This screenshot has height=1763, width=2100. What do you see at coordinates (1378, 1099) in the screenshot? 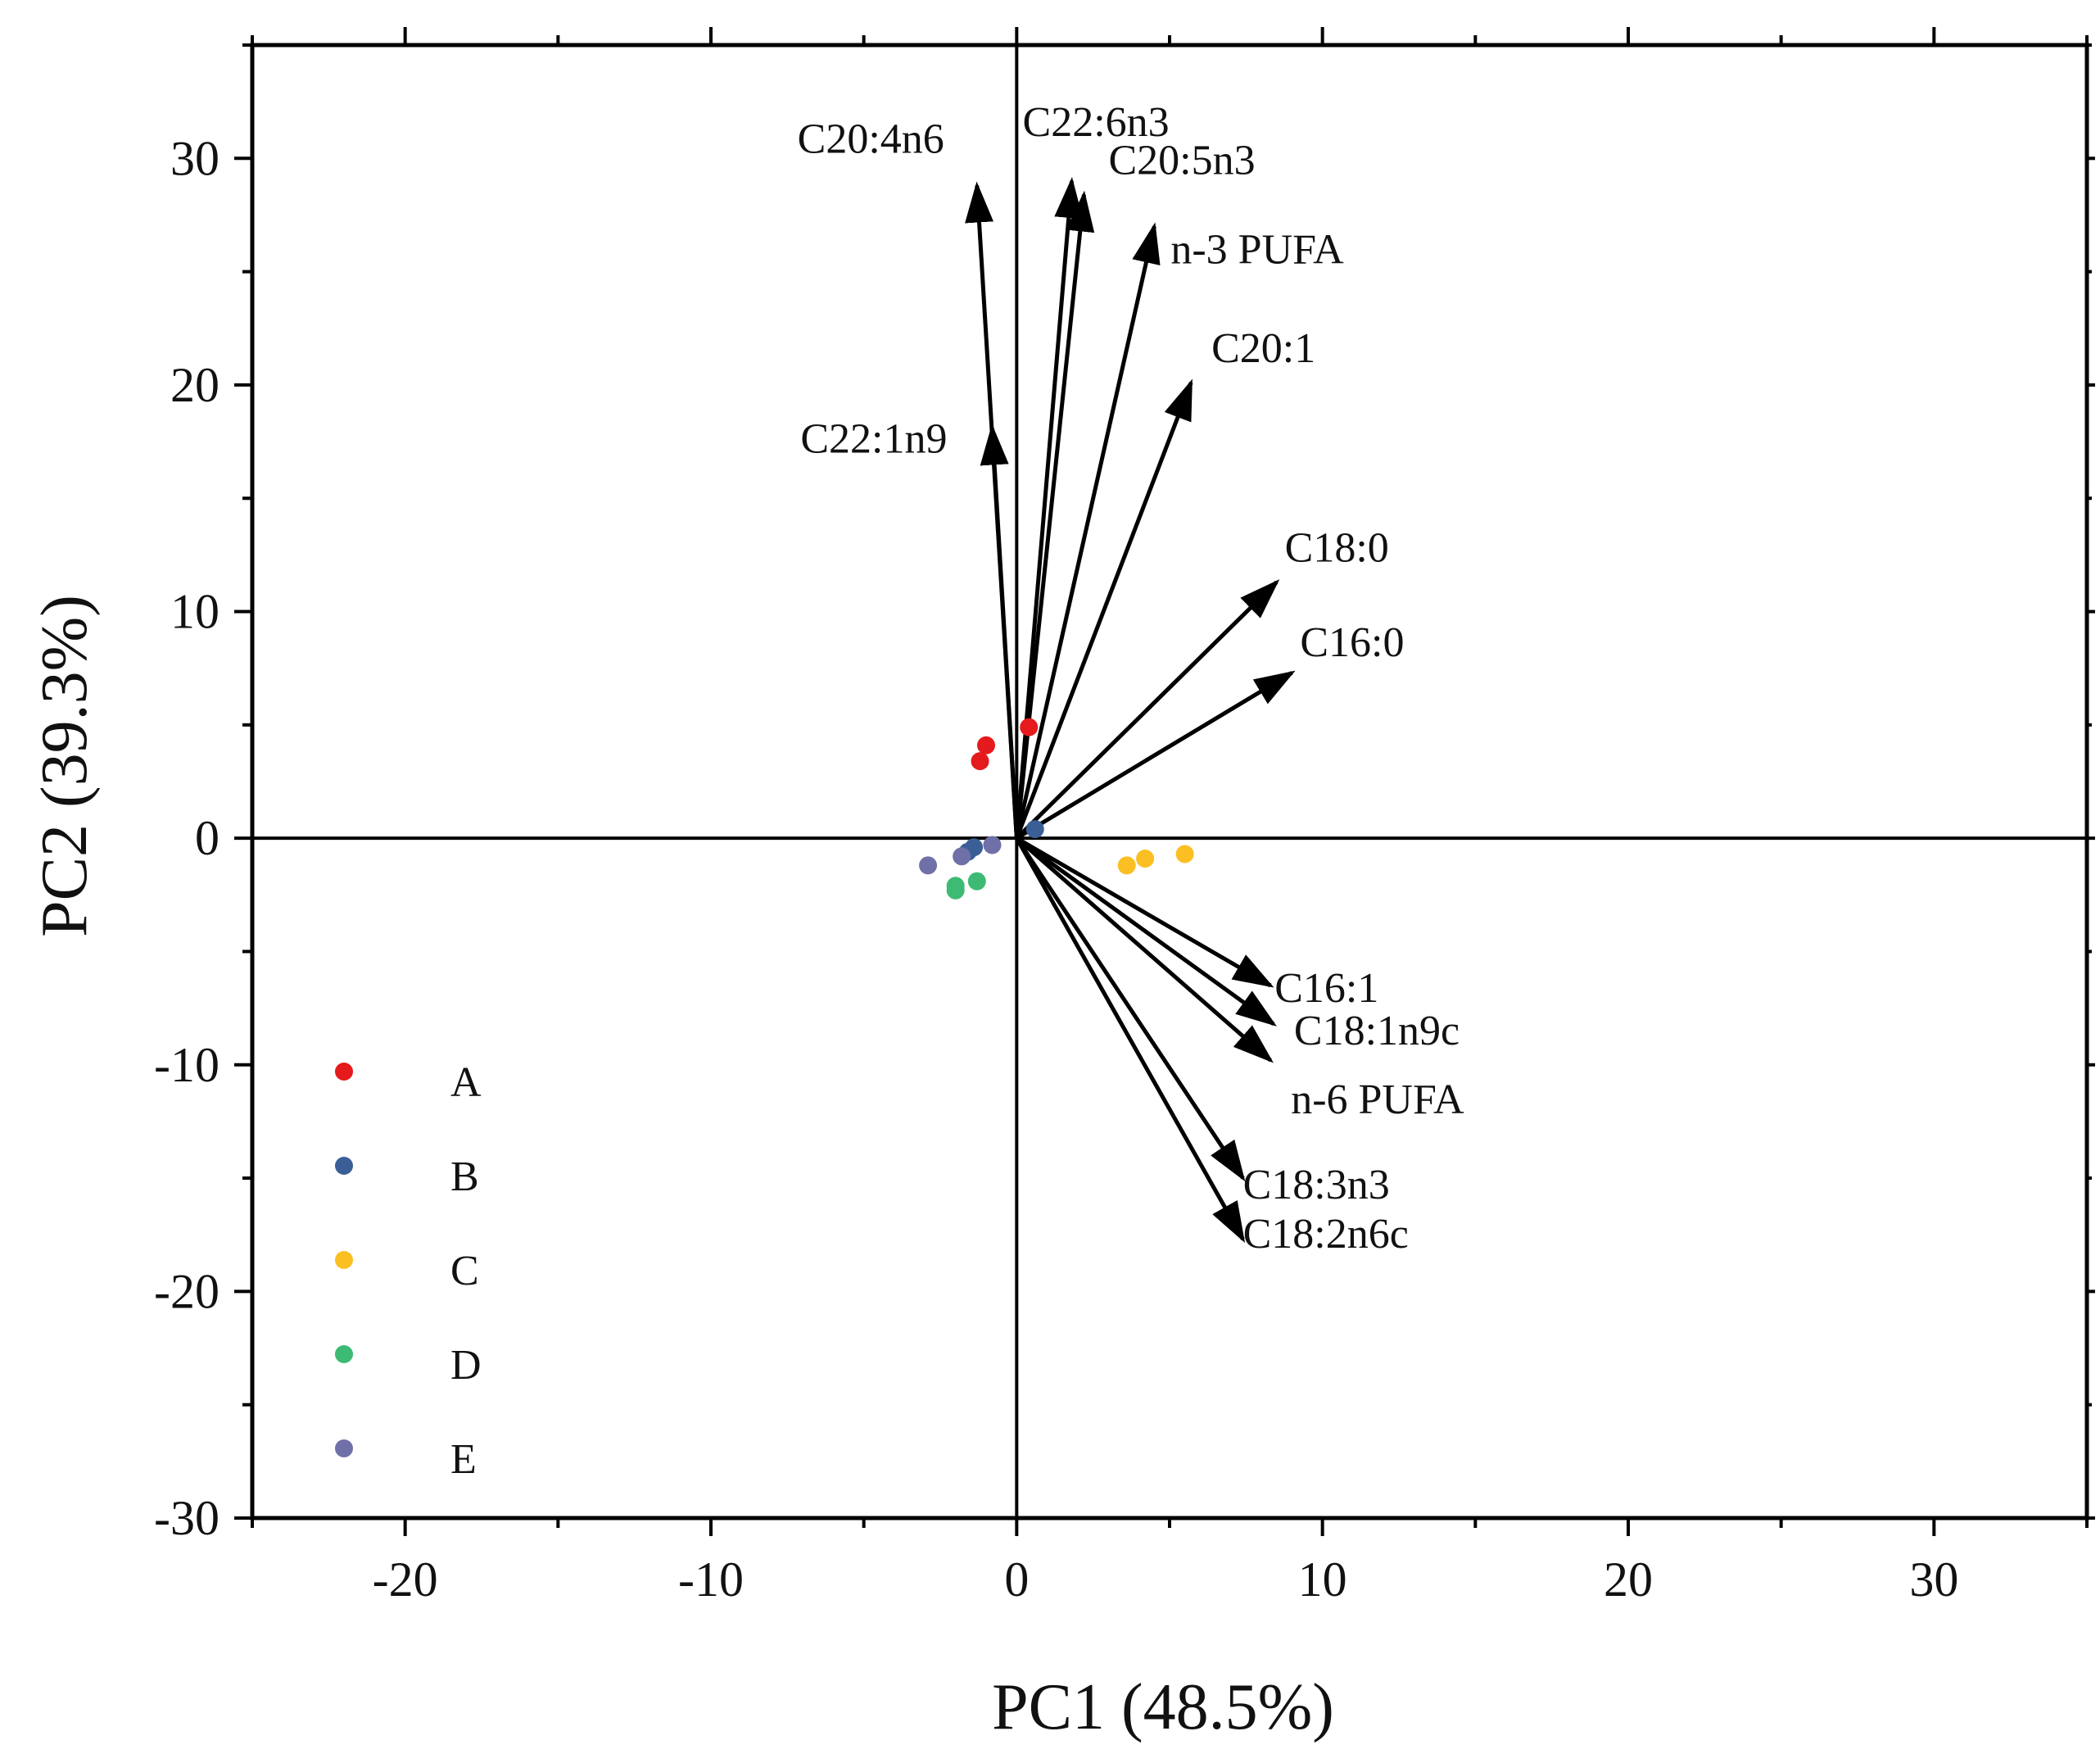
I see `vector-label: n-6 PUFA` at bounding box center [1378, 1099].